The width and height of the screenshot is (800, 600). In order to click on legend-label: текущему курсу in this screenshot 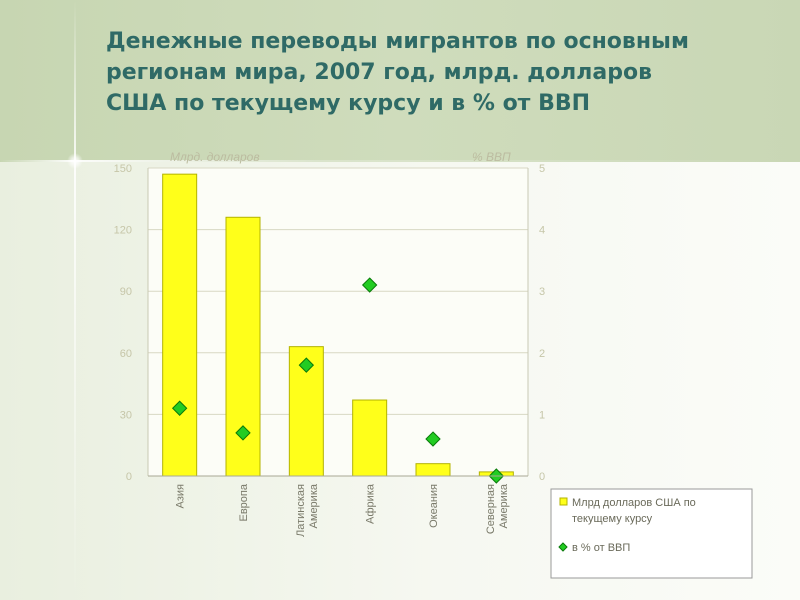, I will do `click(612, 519)`.